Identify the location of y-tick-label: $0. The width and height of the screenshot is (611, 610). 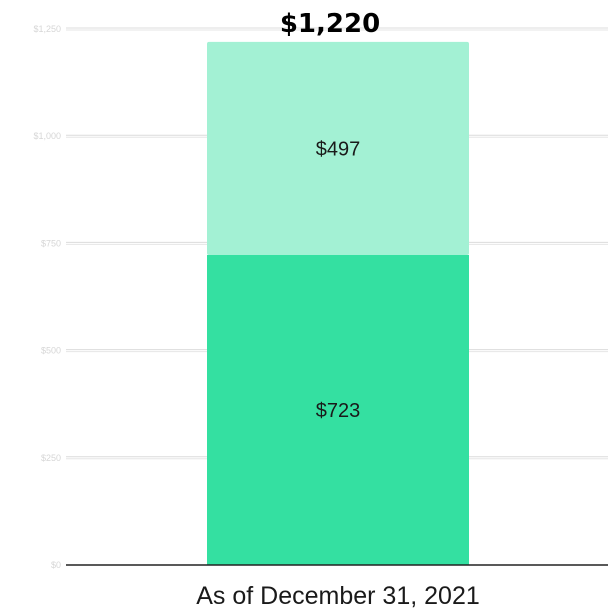
(56, 565).